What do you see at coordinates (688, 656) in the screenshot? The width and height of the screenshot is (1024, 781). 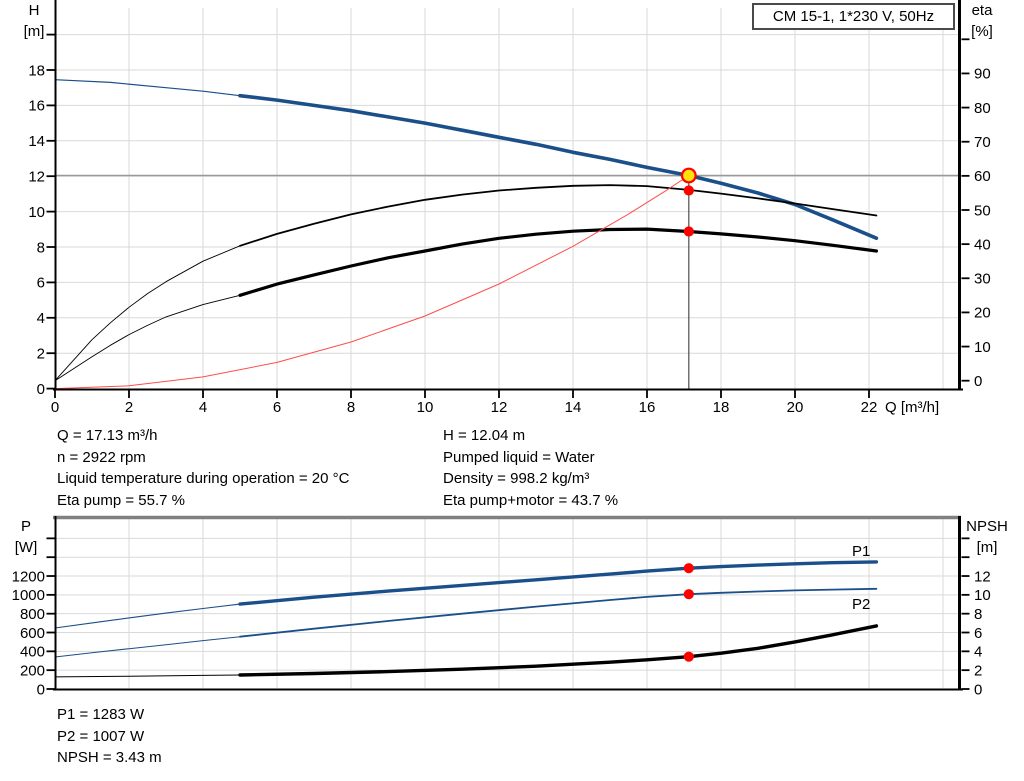 I see `npsh-point-marker` at bounding box center [688, 656].